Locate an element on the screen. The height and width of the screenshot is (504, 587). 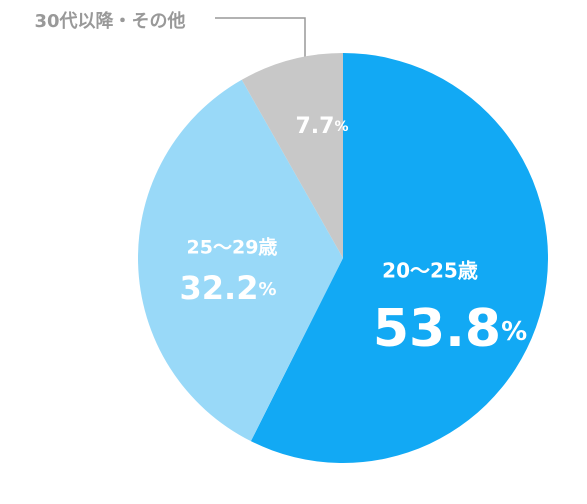
value-label: 53.8% is located at coordinates (450, 329).